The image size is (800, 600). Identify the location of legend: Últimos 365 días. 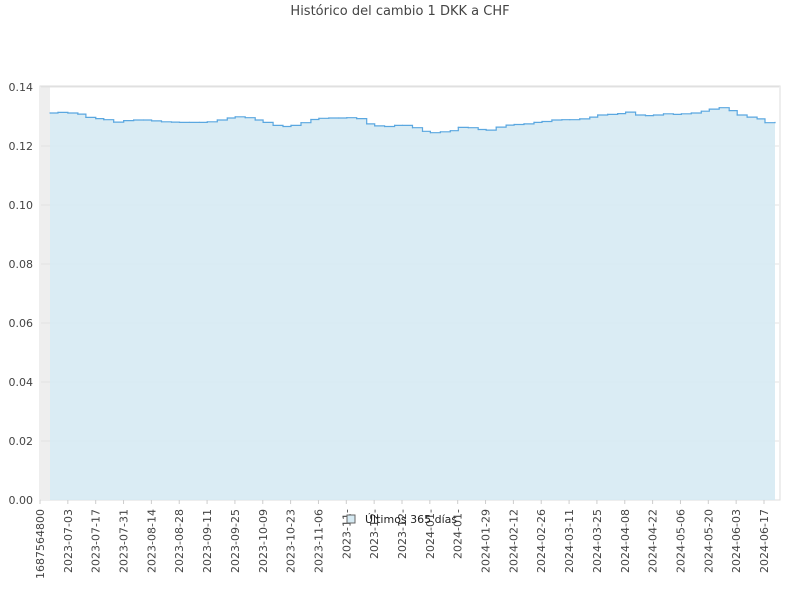
(401, 519).